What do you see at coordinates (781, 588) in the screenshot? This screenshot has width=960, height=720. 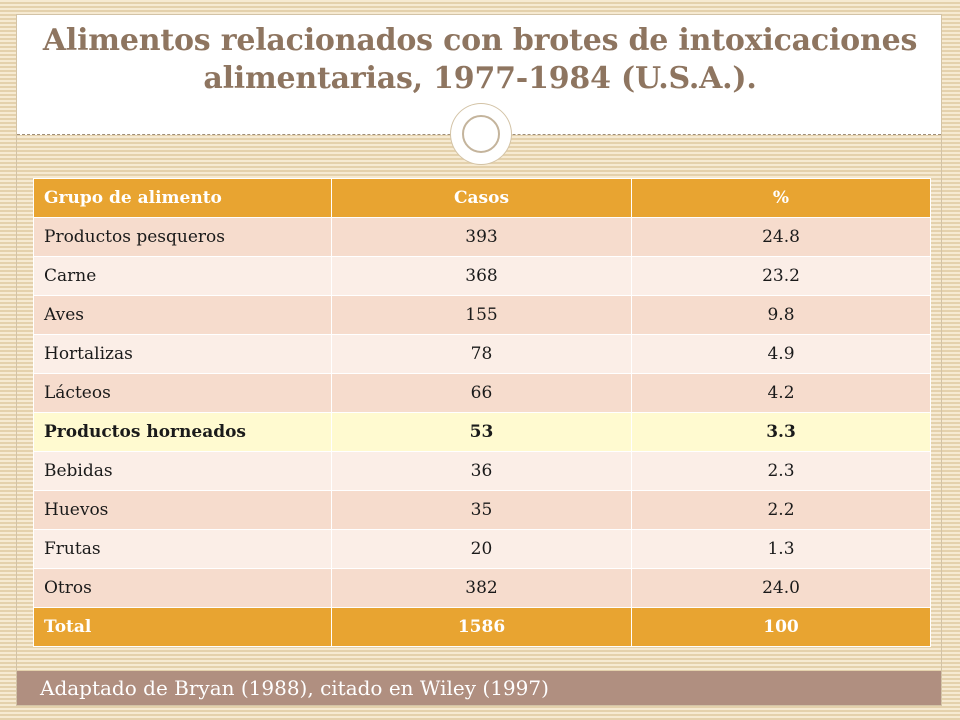 I see `percent-cell: 24.0` at bounding box center [781, 588].